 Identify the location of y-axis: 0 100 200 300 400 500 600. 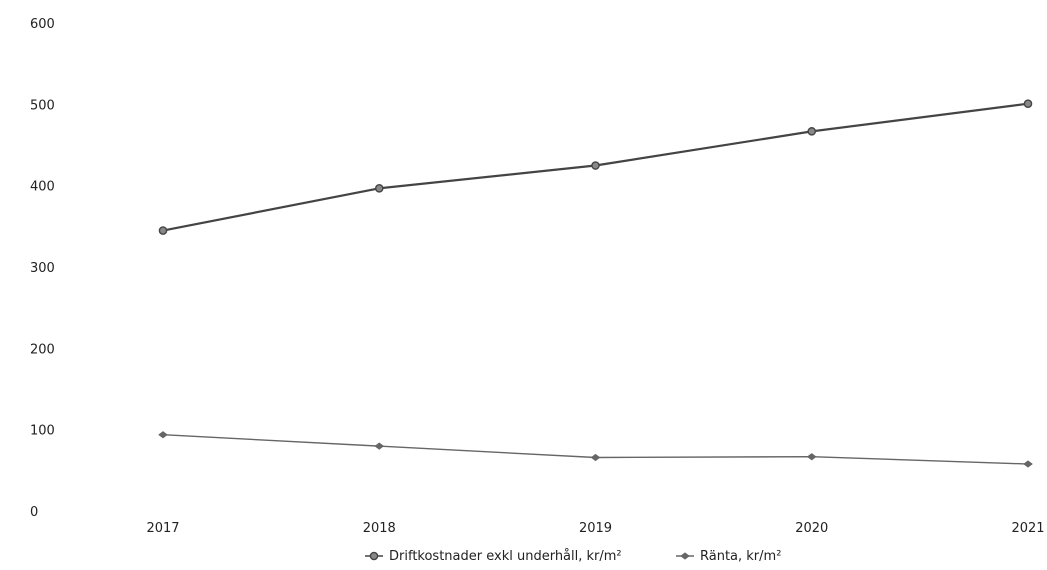
(42, 268).